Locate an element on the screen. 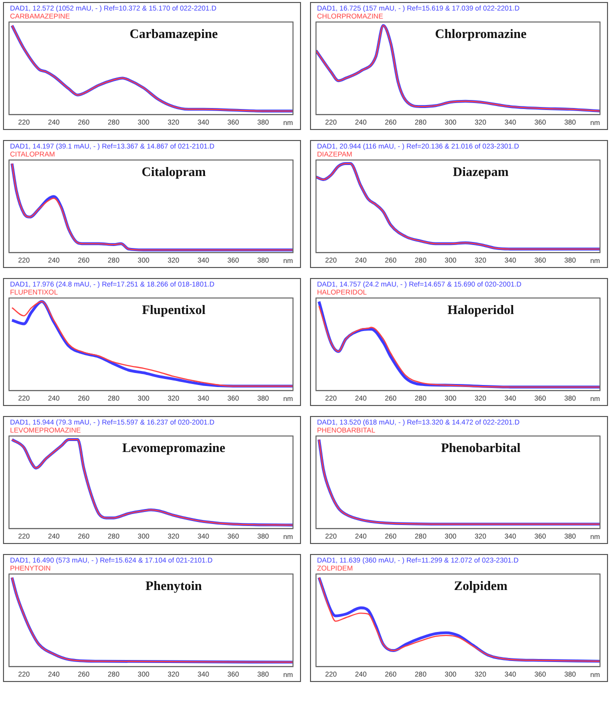 The image size is (613, 703). chart-title: Diazepam is located at coordinates (480, 171).